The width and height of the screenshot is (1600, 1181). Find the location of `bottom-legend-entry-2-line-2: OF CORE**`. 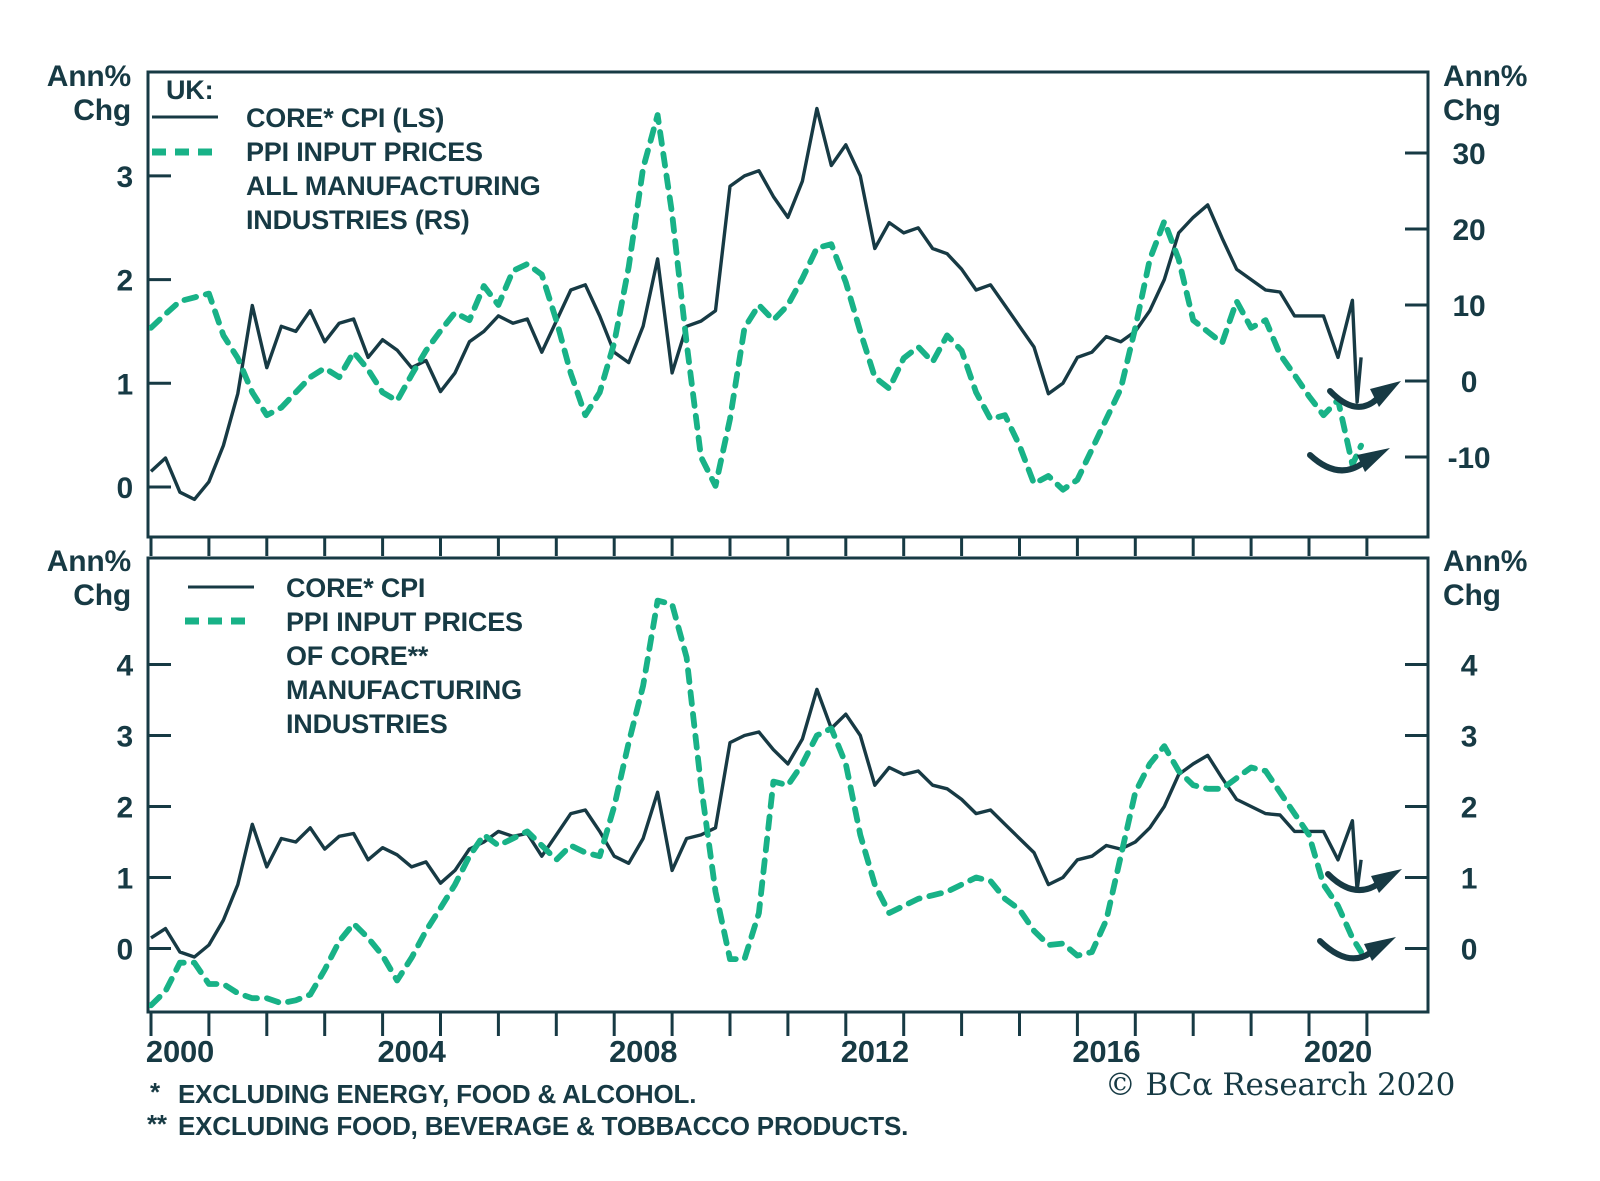

bottom-legend-entry-2-line-2: OF CORE** is located at coordinates (357, 656).